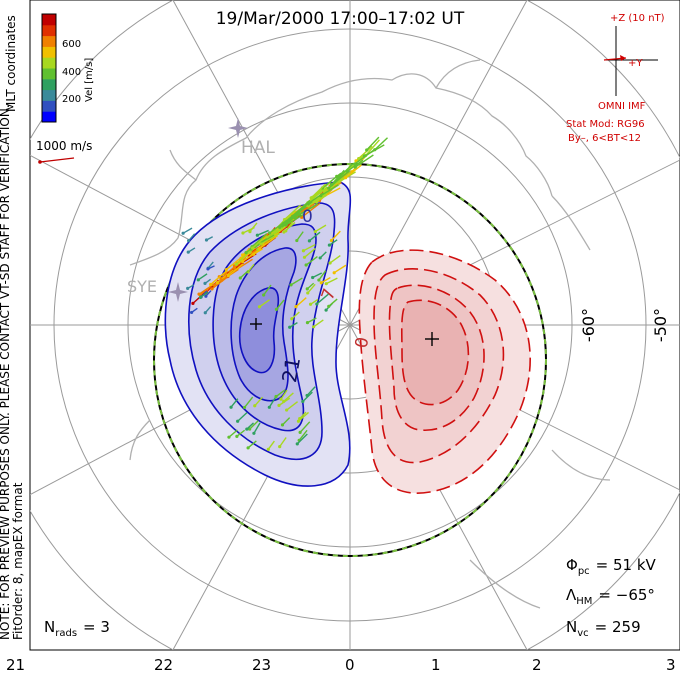  Describe the element at coordinates (436, 665) in the screenshot. I see `mlt-label: 1` at that location.